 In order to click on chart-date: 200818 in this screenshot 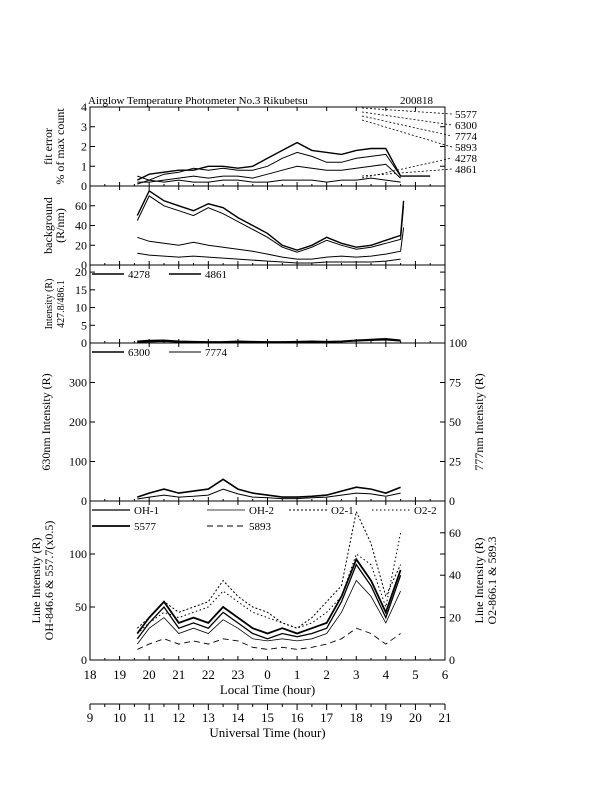, I will do `click(417, 101)`.